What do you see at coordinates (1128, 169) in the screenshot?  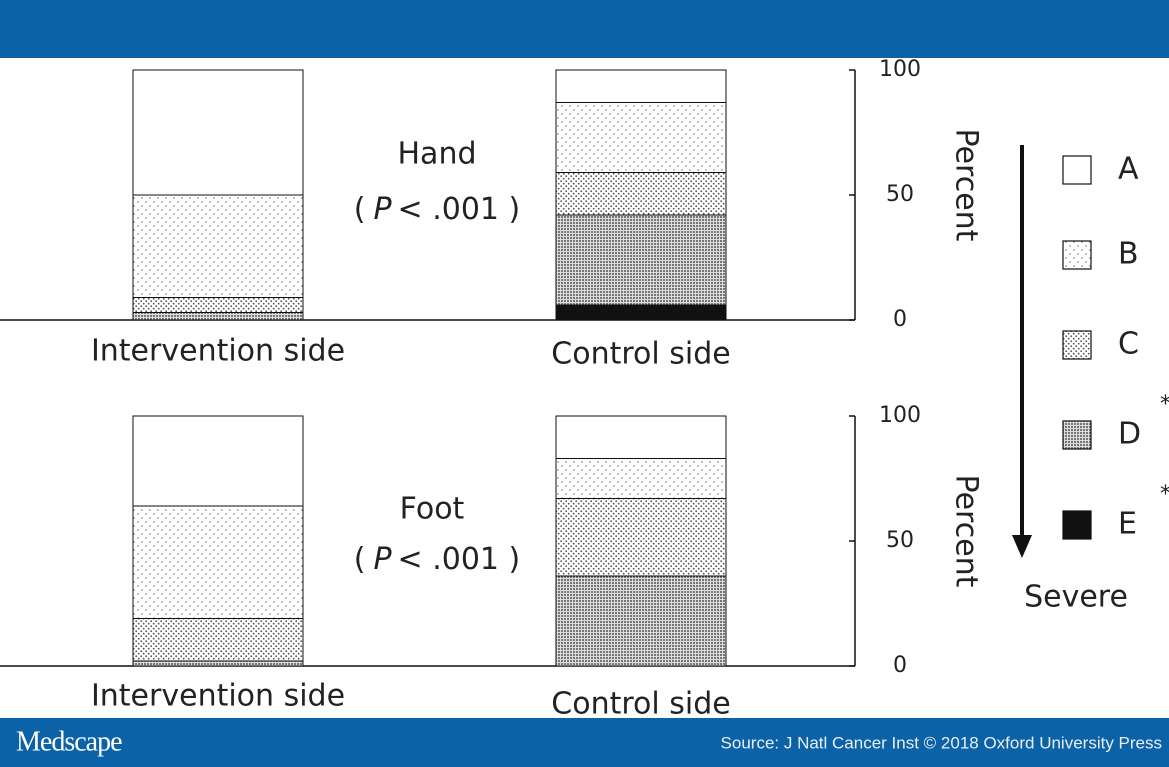 I see `legend-label: A` at bounding box center [1128, 169].